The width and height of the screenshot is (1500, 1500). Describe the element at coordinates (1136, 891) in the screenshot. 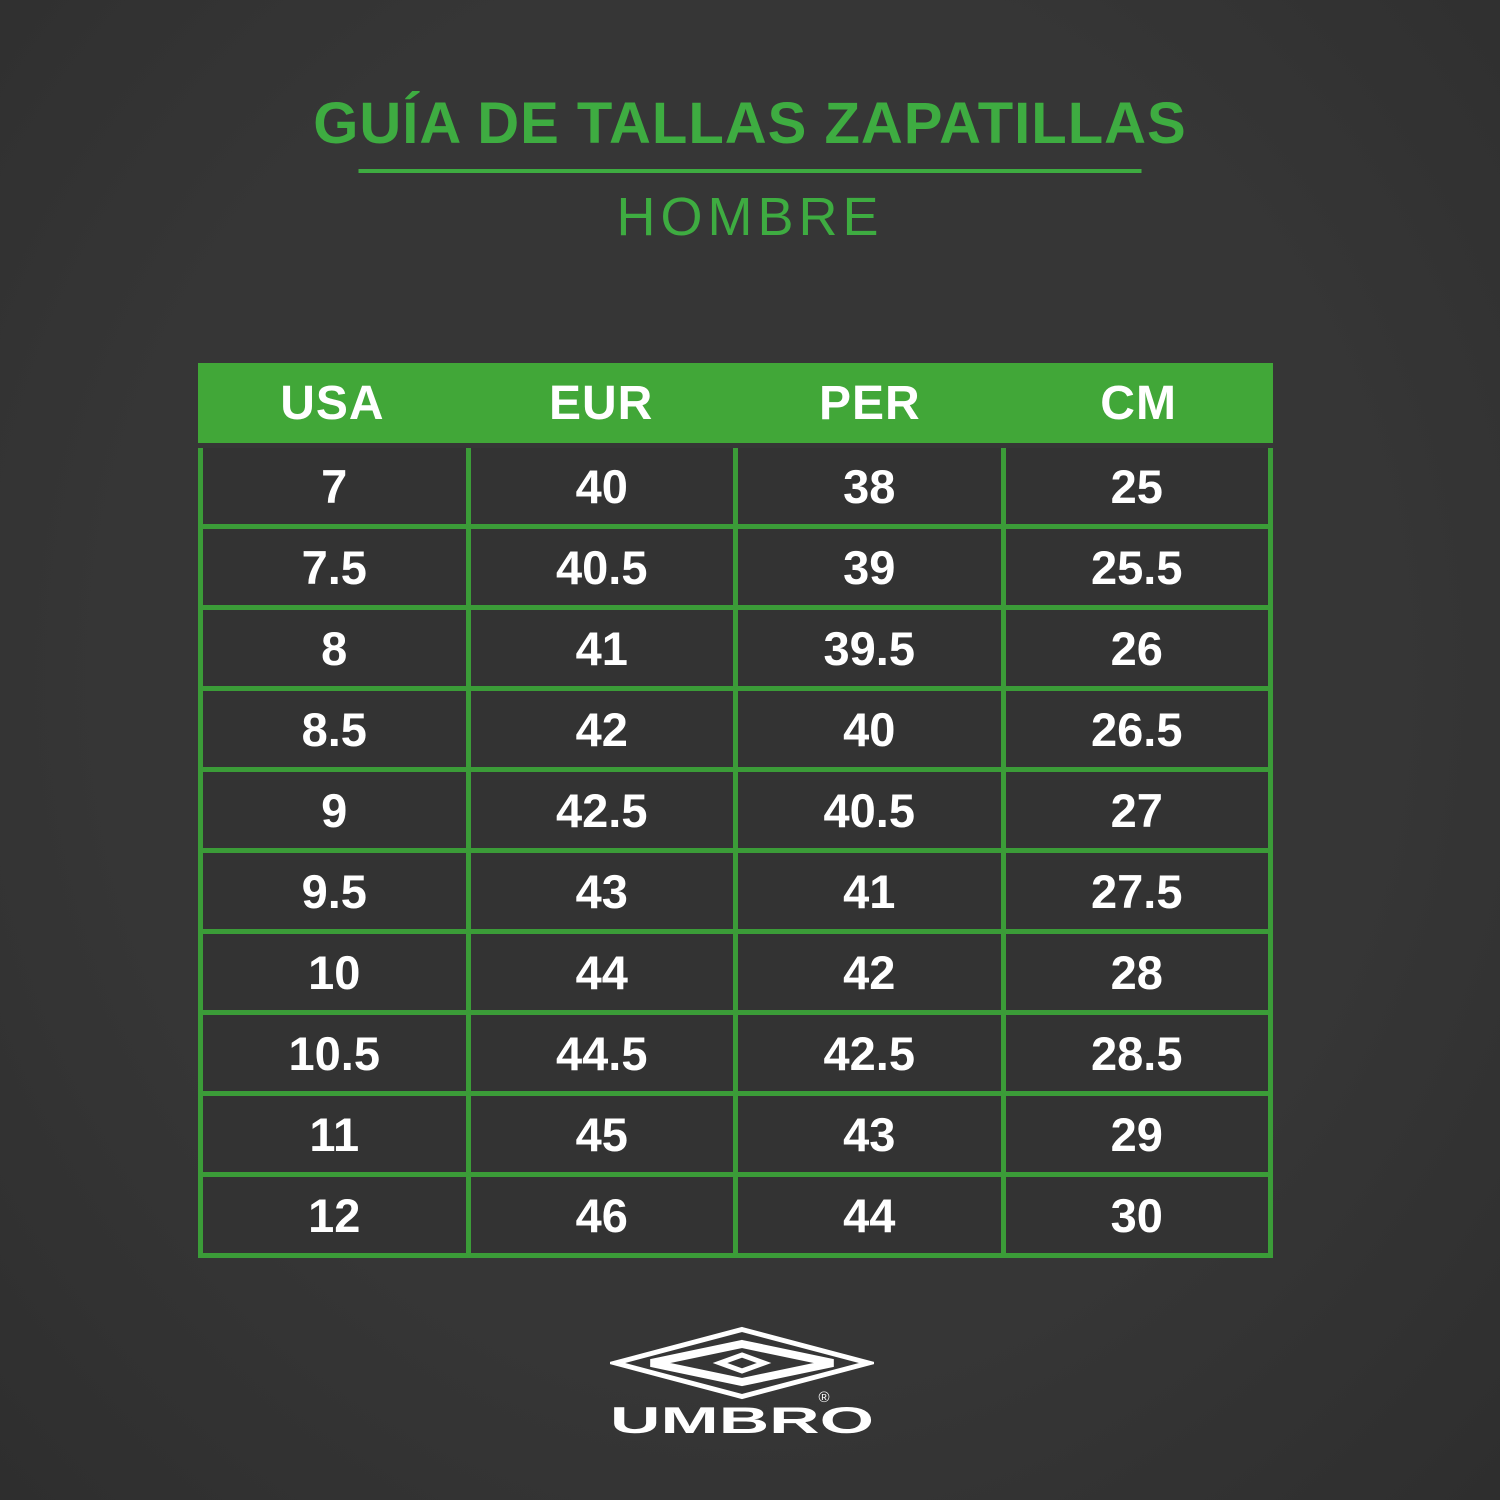

I see `table-cell: 27.5` at that location.